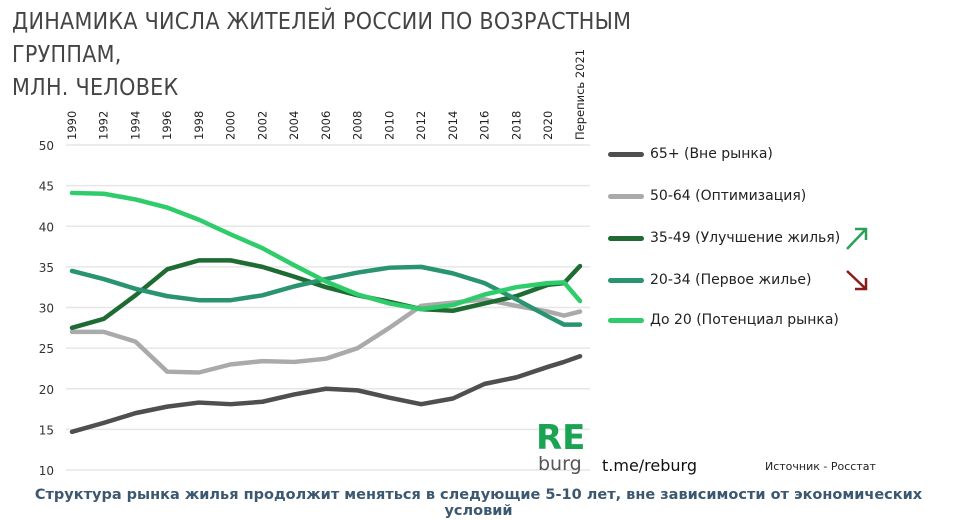 This screenshot has width=957, height=520. Describe the element at coordinates (167, 125) in the screenshot. I see `x-tick-label: 1996` at that location.